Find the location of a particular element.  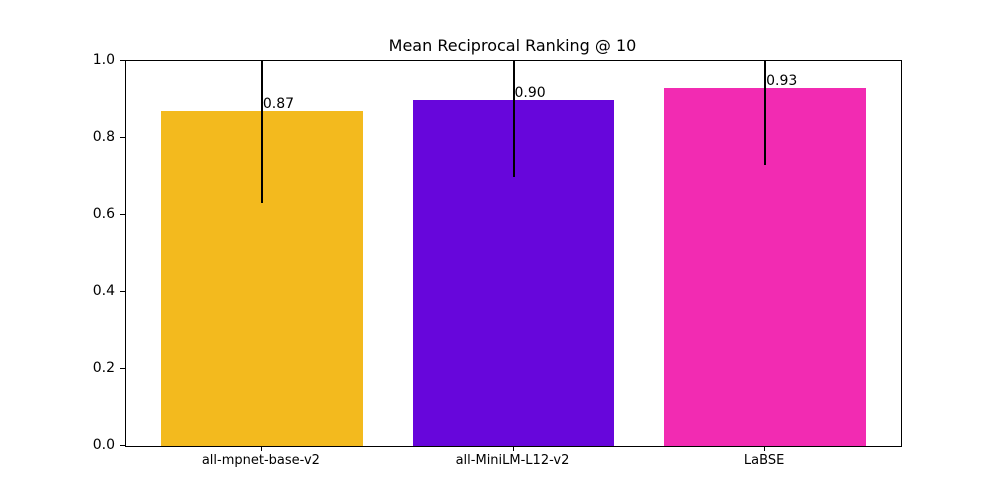

y-tick-label: 0.6 is located at coordinates (103, 214).